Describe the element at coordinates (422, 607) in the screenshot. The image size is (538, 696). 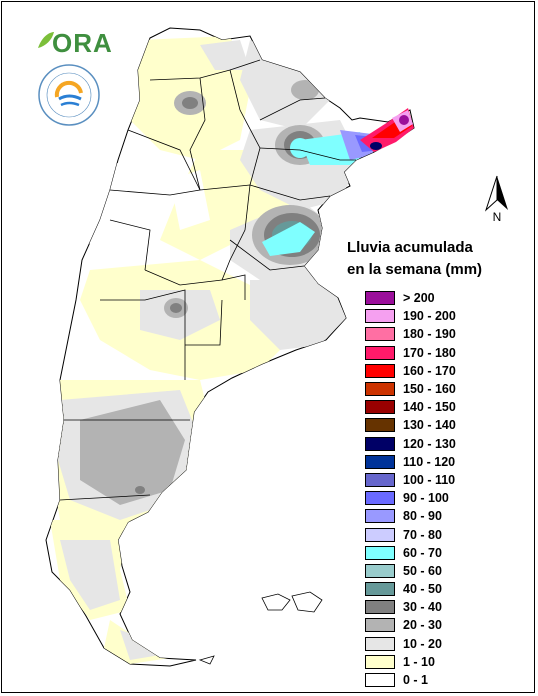
I see `legend-label: 30 - 40` at that location.